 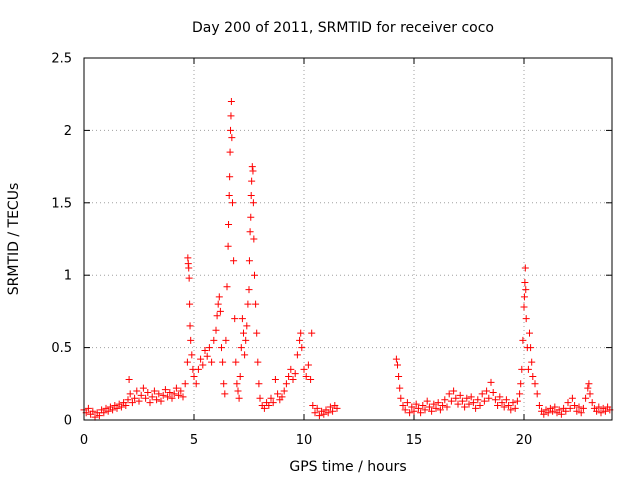 What do you see at coordinates (304, 440) in the screenshot?
I see `x-tick-label: 10` at bounding box center [304, 440].